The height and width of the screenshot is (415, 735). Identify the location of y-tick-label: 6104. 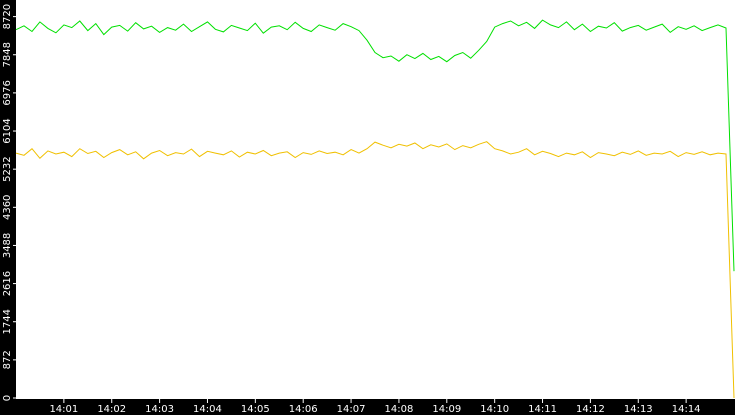
(7, 130).